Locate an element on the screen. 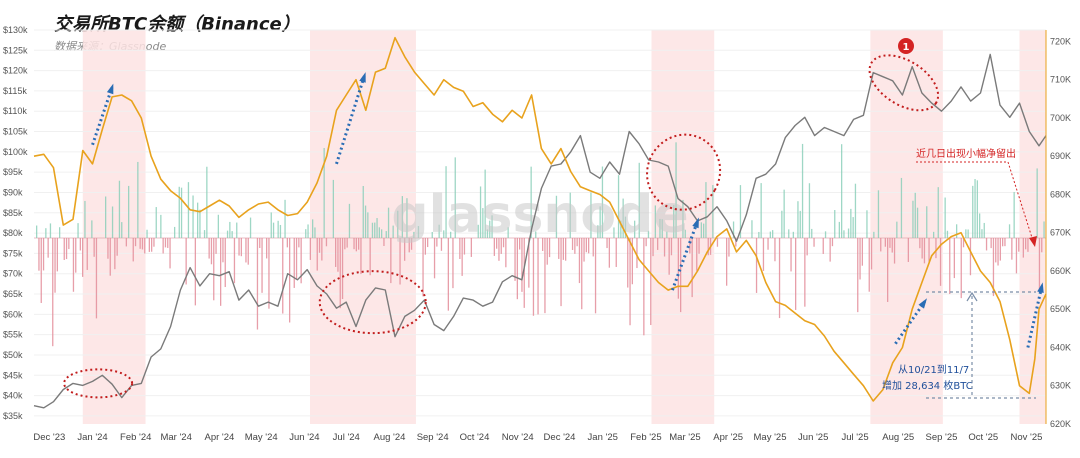  y-left-tick-label: $100k is located at coordinates (15, 152).